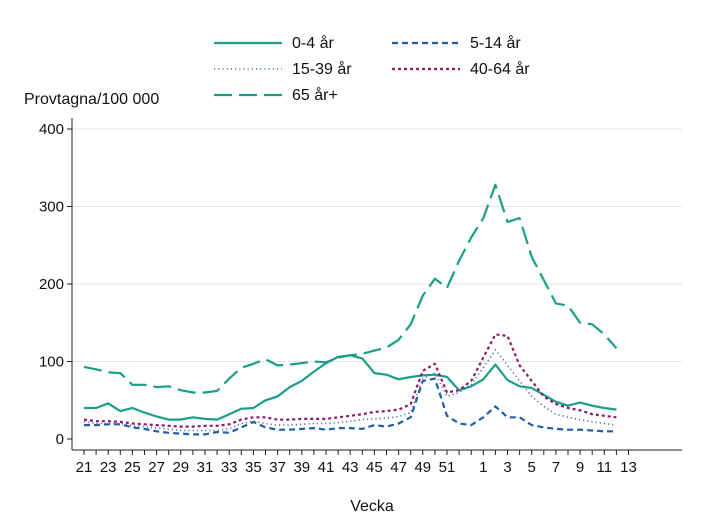 This screenshot has width=726, height=528. Describe the element at coordinates (315, 95) in the screenshot. I see `legend-label-4: 65 år+` at that location.